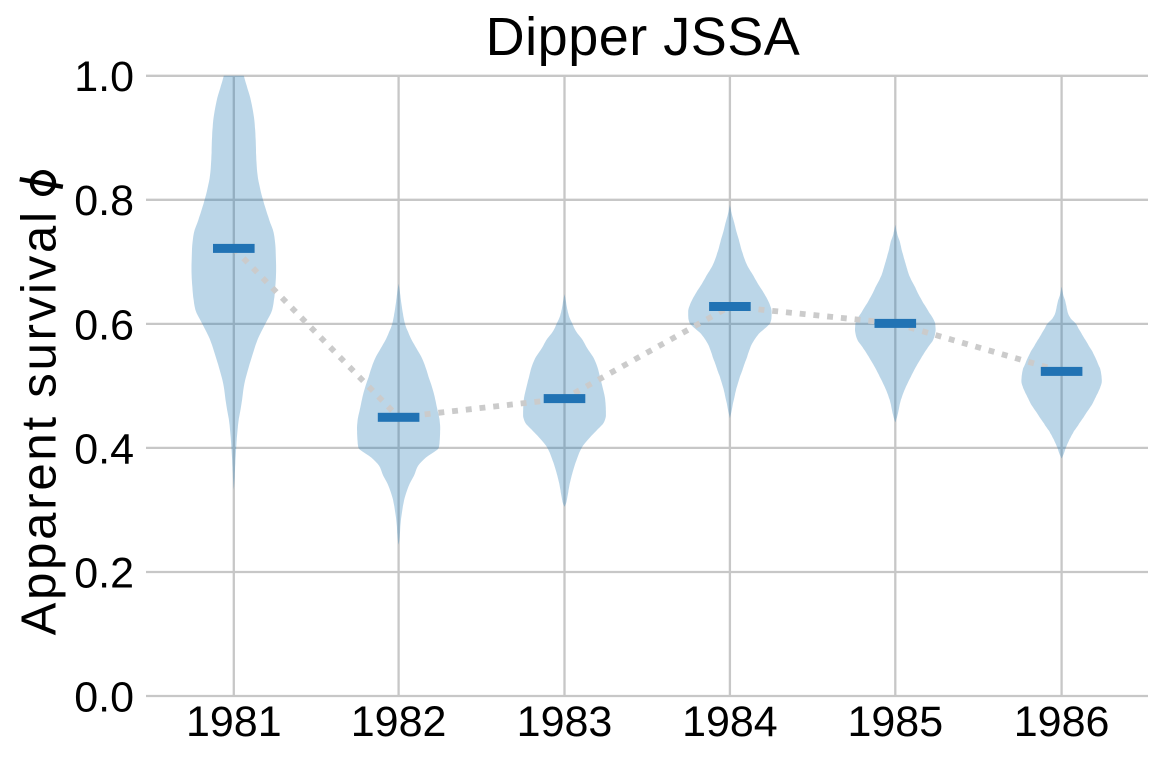 The image size is (1167, 767). Describe the element at coordinates (643, 37) in the screenshot. I see `svg-text: Dipper JSSA` at that location.